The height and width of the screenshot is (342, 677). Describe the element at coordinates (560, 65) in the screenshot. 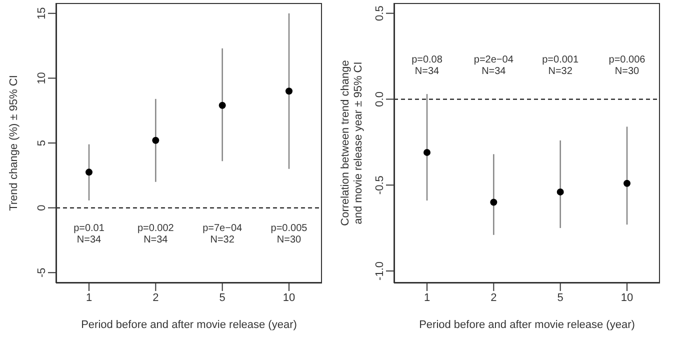

I see `annotation: p=0.001 N=32` at that location.